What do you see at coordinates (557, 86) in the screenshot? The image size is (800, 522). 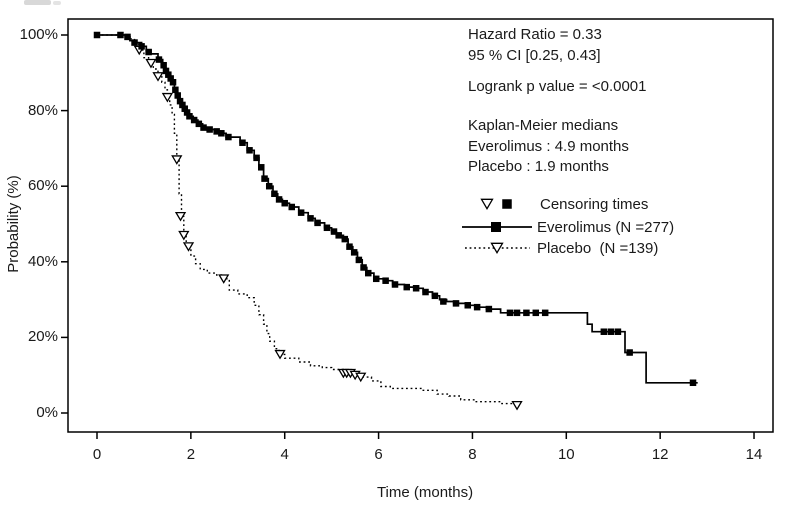 I see `logrank-p-text: Logrank p value = <0.0001` at bounding box center [557, 86].